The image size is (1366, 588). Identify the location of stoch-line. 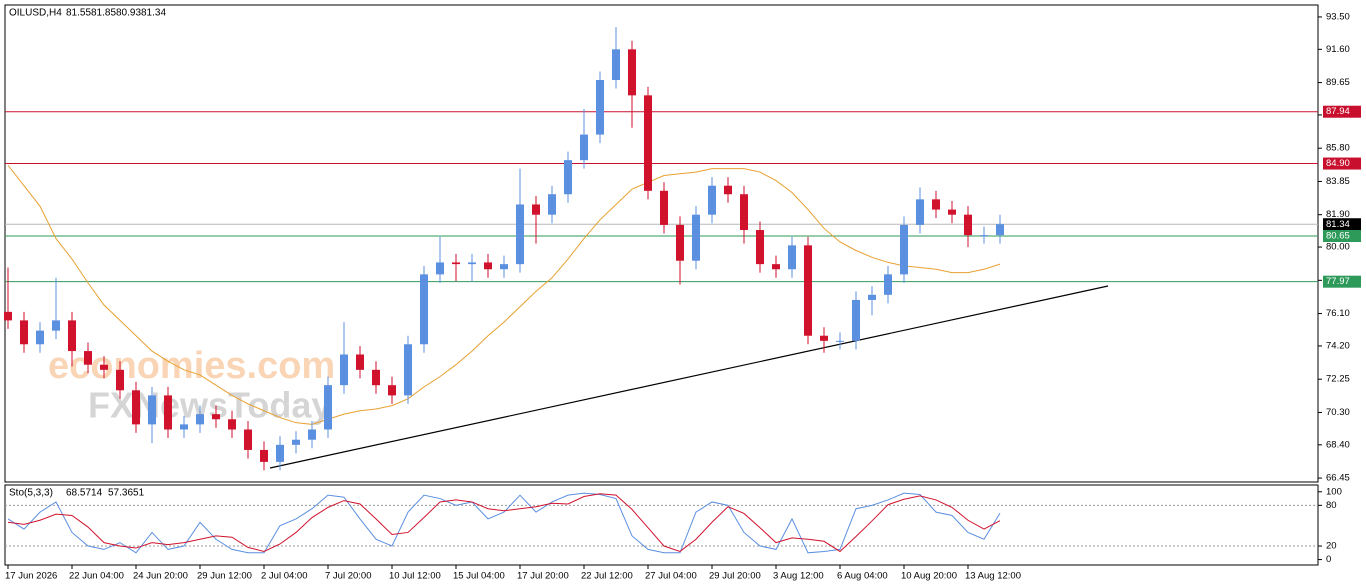
(504, 523).